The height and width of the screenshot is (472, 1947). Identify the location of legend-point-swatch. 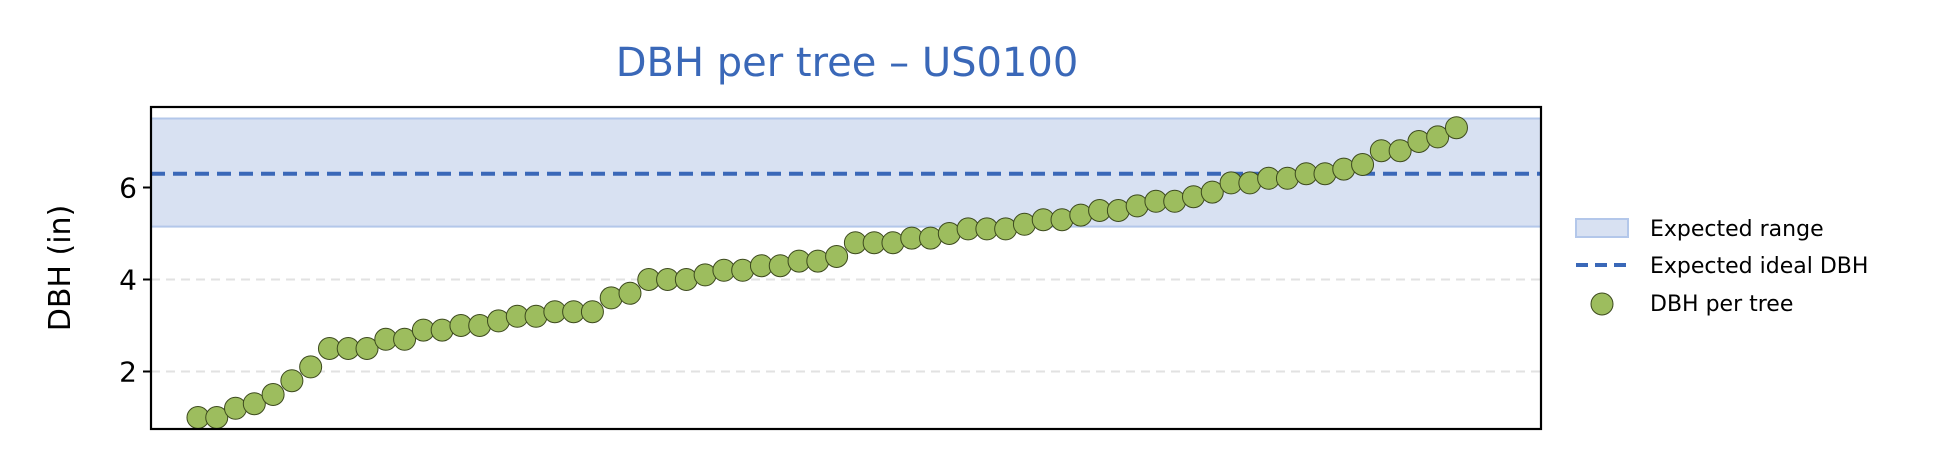
(1602, 304).